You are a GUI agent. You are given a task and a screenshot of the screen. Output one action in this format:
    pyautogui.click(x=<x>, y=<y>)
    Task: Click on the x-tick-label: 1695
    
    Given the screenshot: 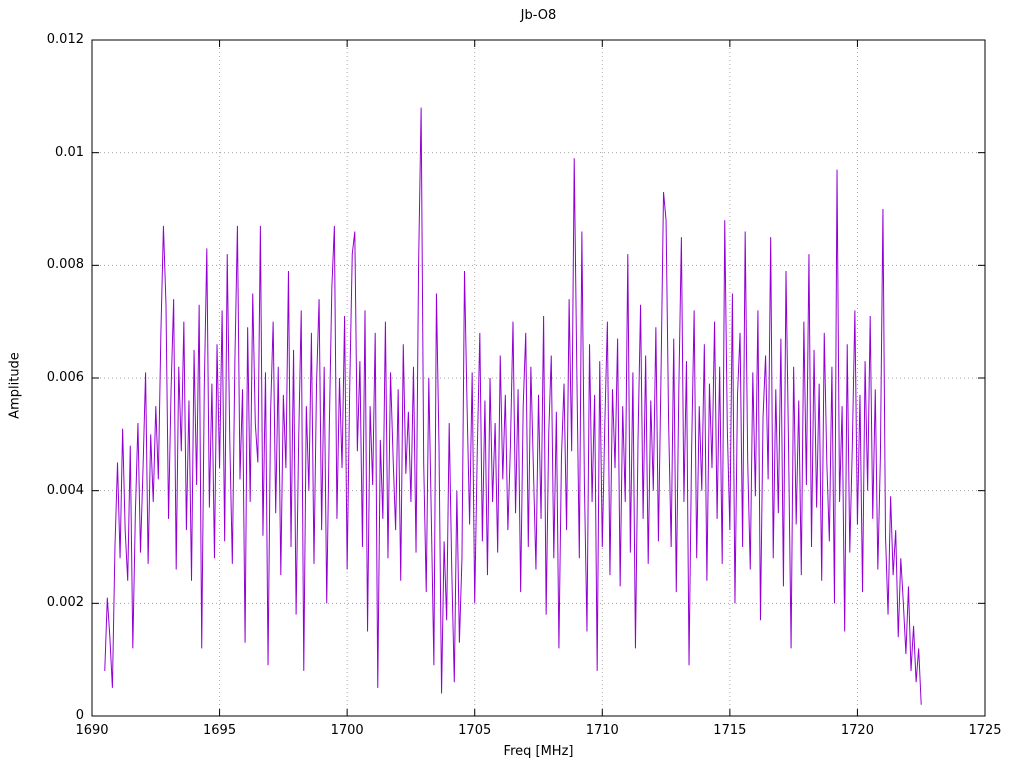 What is the action you would take?
    pyautogui.click(x=220, y=730)
    